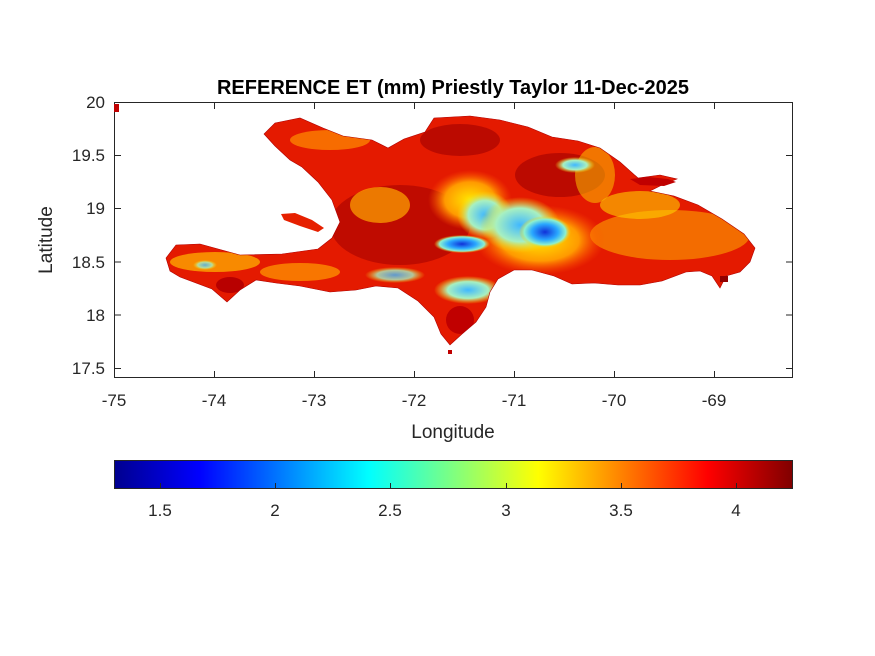 The height and width of the screenshot is (656, 875). Describe the element at coordinates (453, 474) in the screenshot. I see `colorbar-gradient` at that location.